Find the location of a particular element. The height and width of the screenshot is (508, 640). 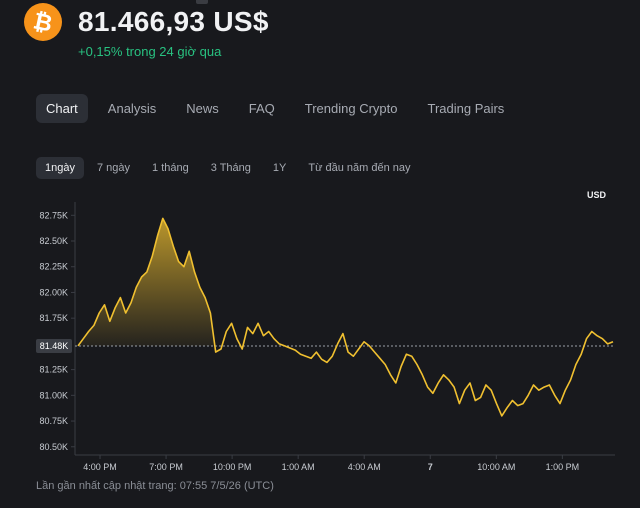

range-1-year: 1Y is located at coordinates (279, 168).